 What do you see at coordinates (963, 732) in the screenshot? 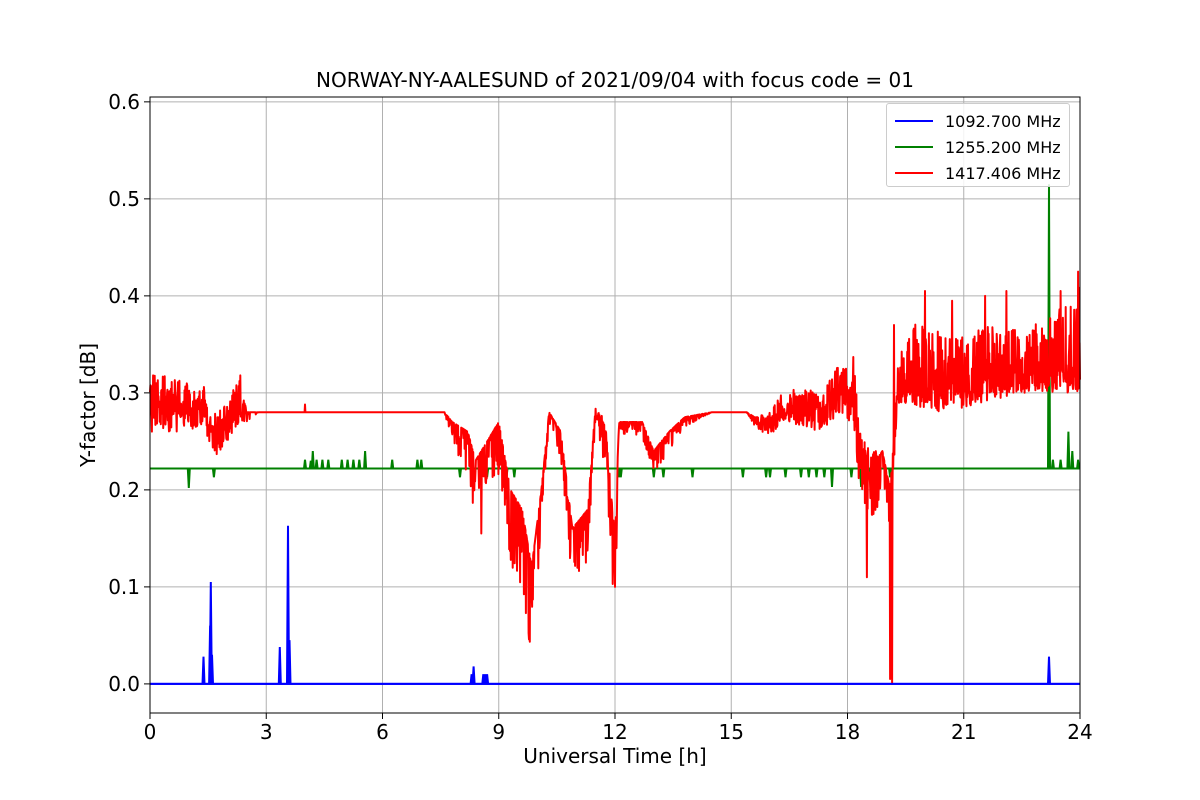
I see `x-tick-label: 21` at bounding box center [963, 732].